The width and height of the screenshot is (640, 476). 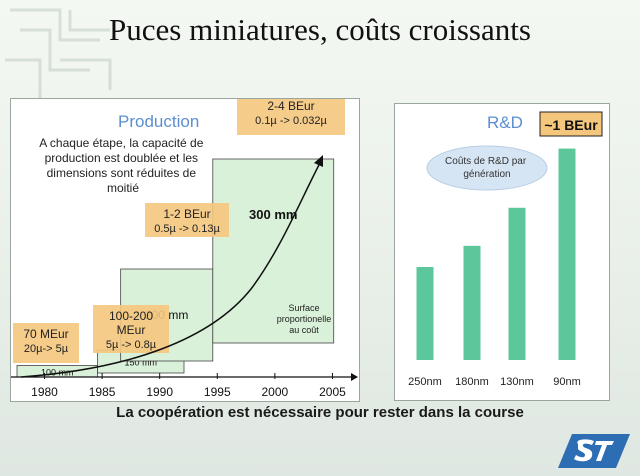 I want to click on rd-bar-250nm, so click(x=425, y=313).